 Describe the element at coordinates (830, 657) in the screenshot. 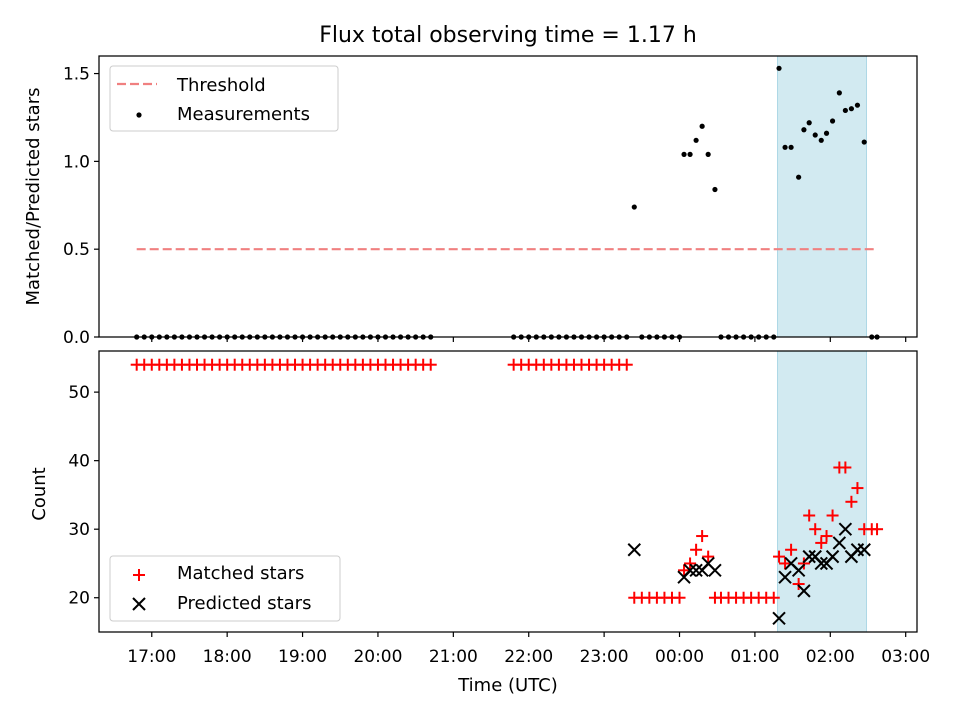

I see `x-tick-label: 02:00` at that location.